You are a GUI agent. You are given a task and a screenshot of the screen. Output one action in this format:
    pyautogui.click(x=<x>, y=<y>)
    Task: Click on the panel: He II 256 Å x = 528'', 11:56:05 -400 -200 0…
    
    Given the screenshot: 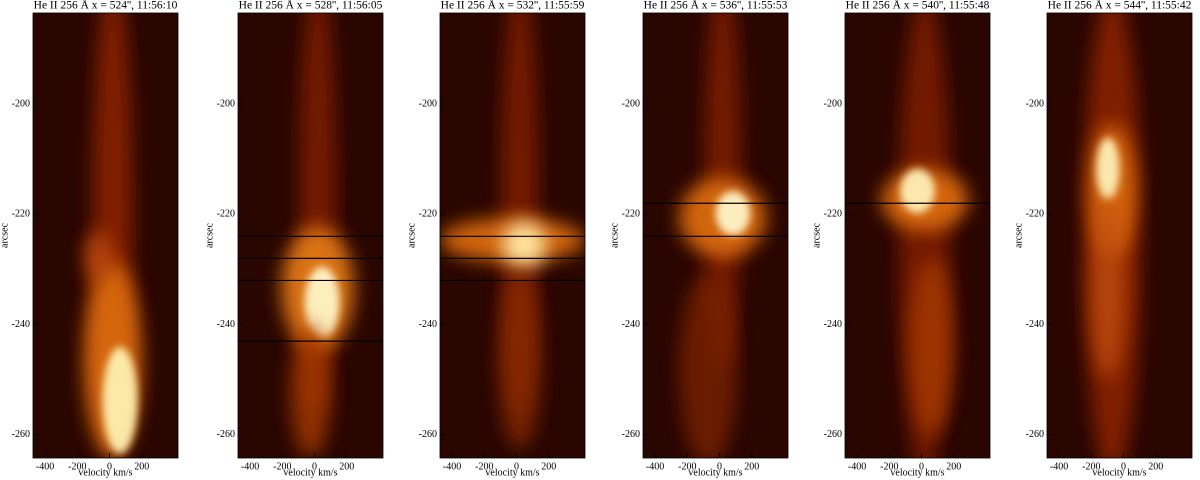 What is the action you would take?
    pyautogui.click(x=294, y=239)
    